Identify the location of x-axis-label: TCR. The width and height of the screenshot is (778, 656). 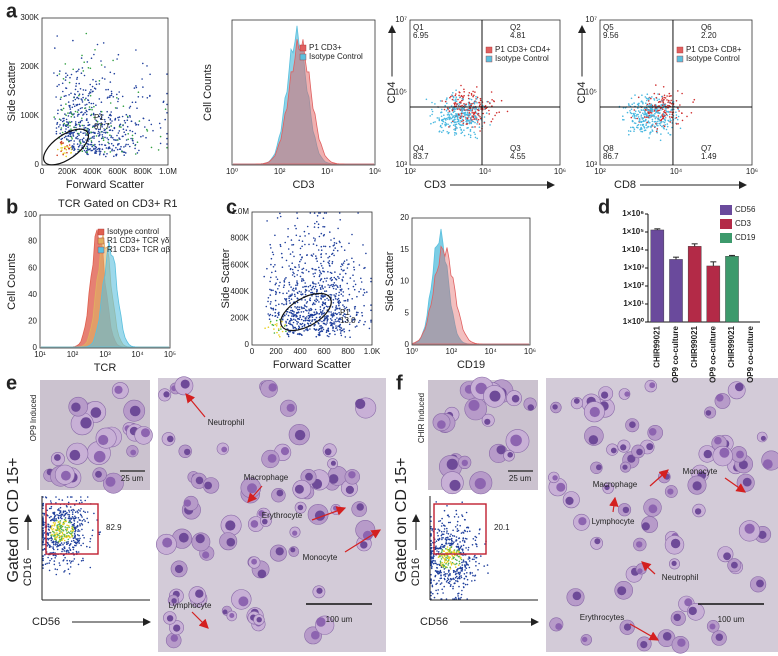
(105, 368).